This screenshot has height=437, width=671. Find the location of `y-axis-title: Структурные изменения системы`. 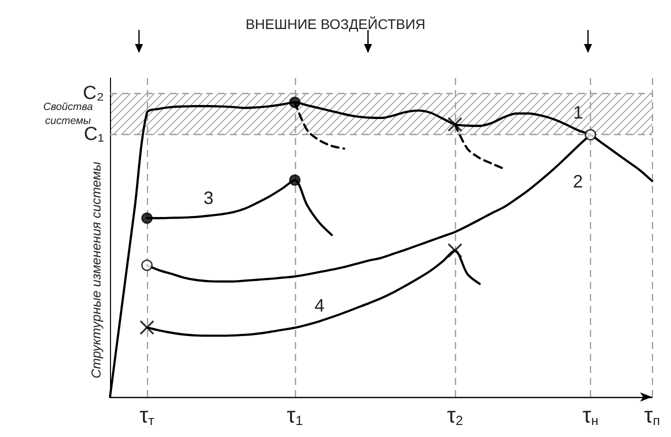

y-axis-title: Структурные изменения системы is located at coordinates (96, 269).